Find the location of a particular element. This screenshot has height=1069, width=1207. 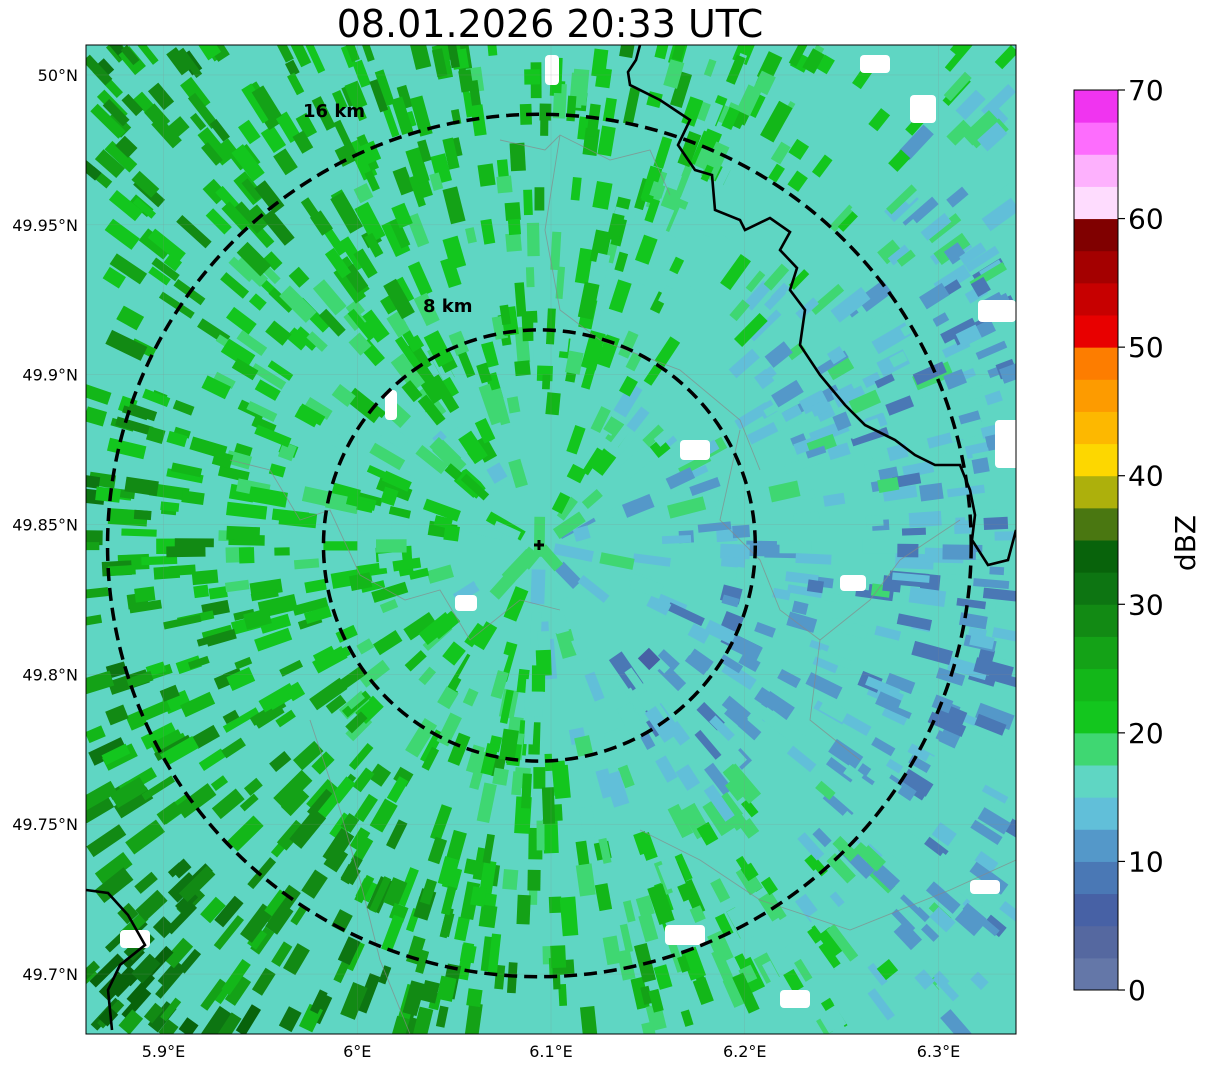

colorbar: 0 10 20 30 40 50 60 70 is located at coordinates (1118, 540).